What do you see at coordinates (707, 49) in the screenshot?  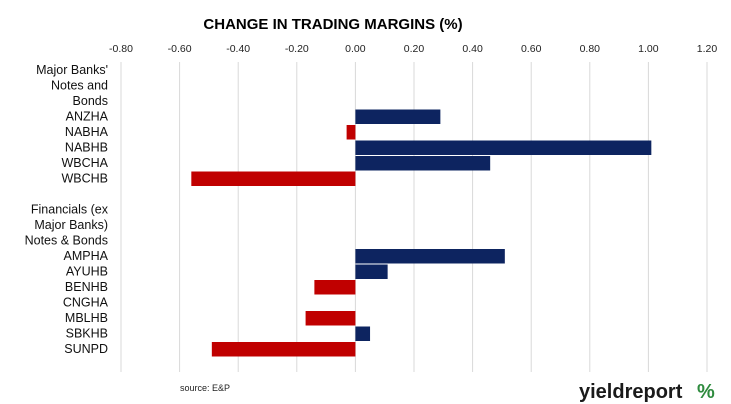 I see `x-tick-label: 1.20` at bounding box center [707, 49].